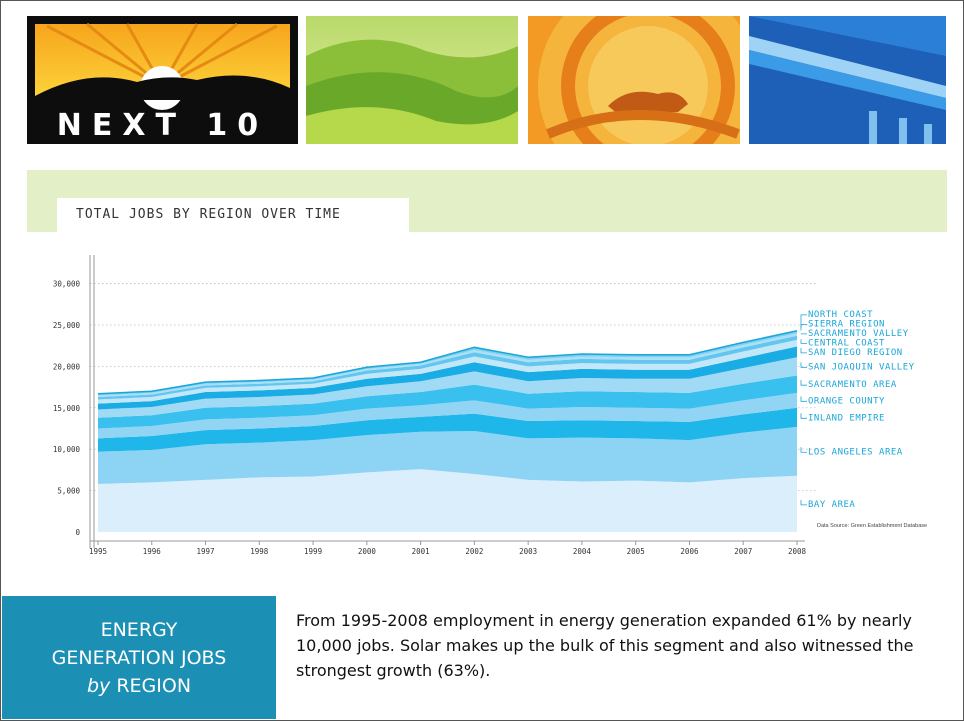 This screenshot has height=721, width=964. I want to click on section-title-by: by, so click(98, 685).